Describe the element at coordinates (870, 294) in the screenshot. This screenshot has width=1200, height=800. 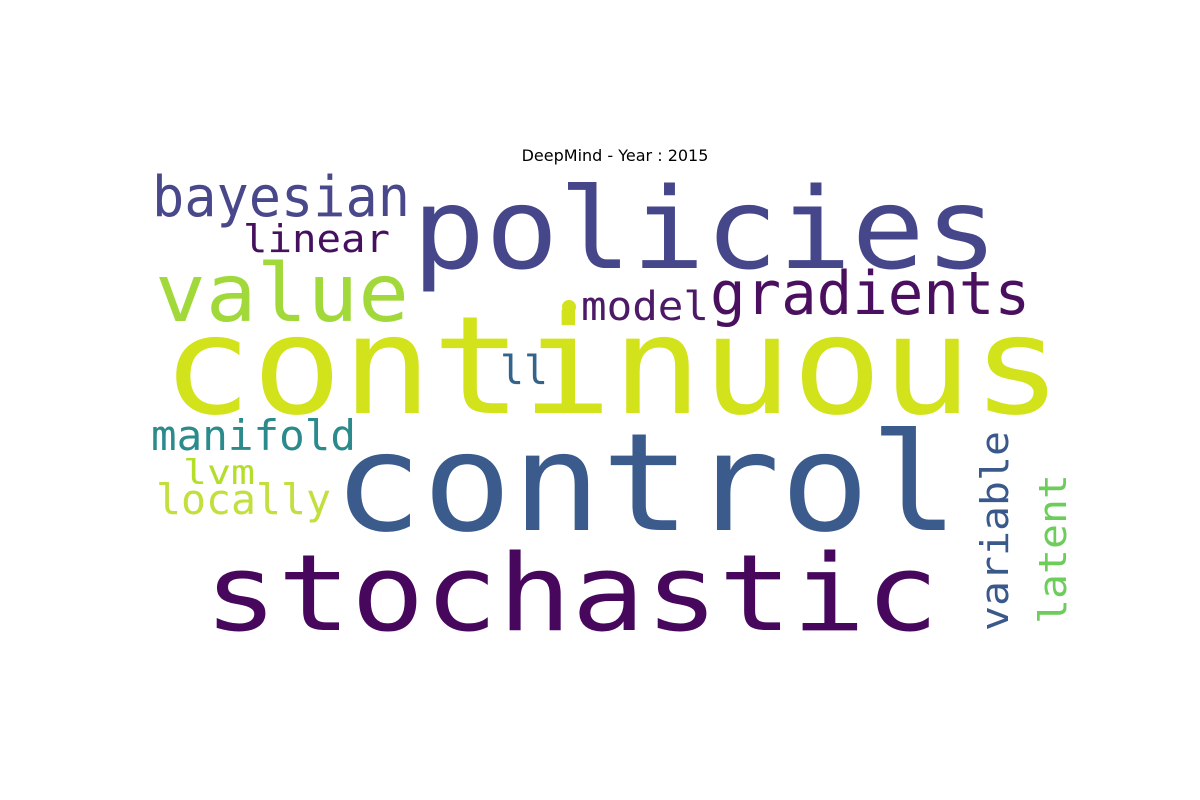
I see `word-gradients: gradients` at that location.